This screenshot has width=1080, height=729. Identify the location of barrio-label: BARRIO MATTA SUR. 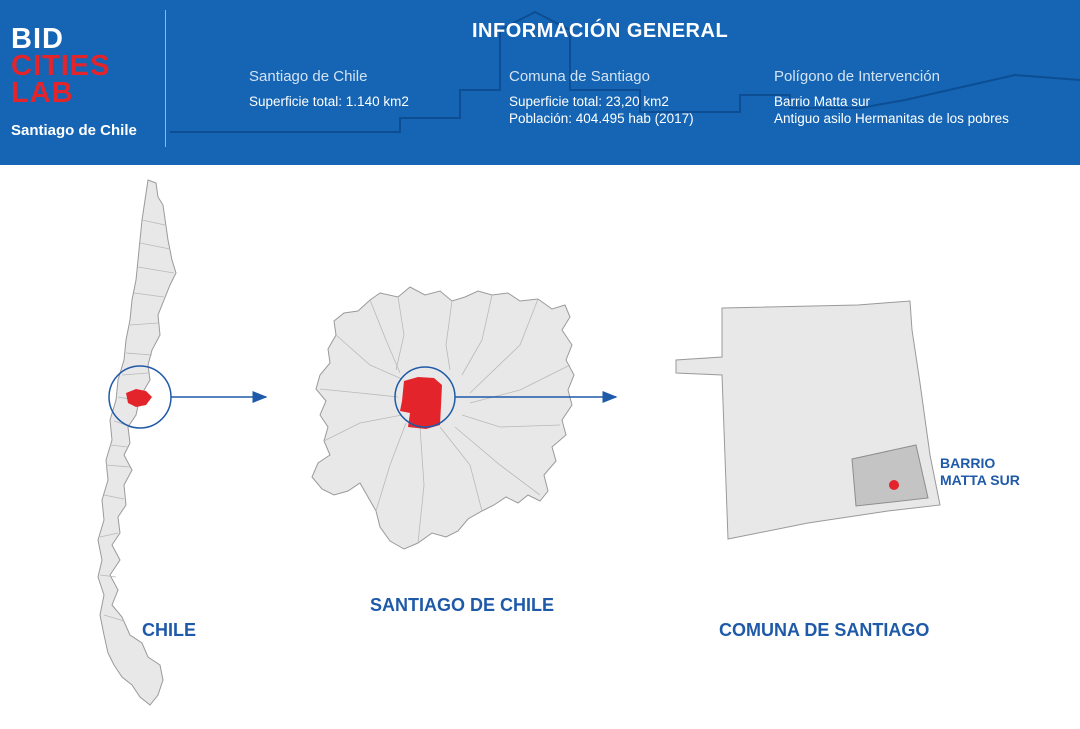
(980, 472).